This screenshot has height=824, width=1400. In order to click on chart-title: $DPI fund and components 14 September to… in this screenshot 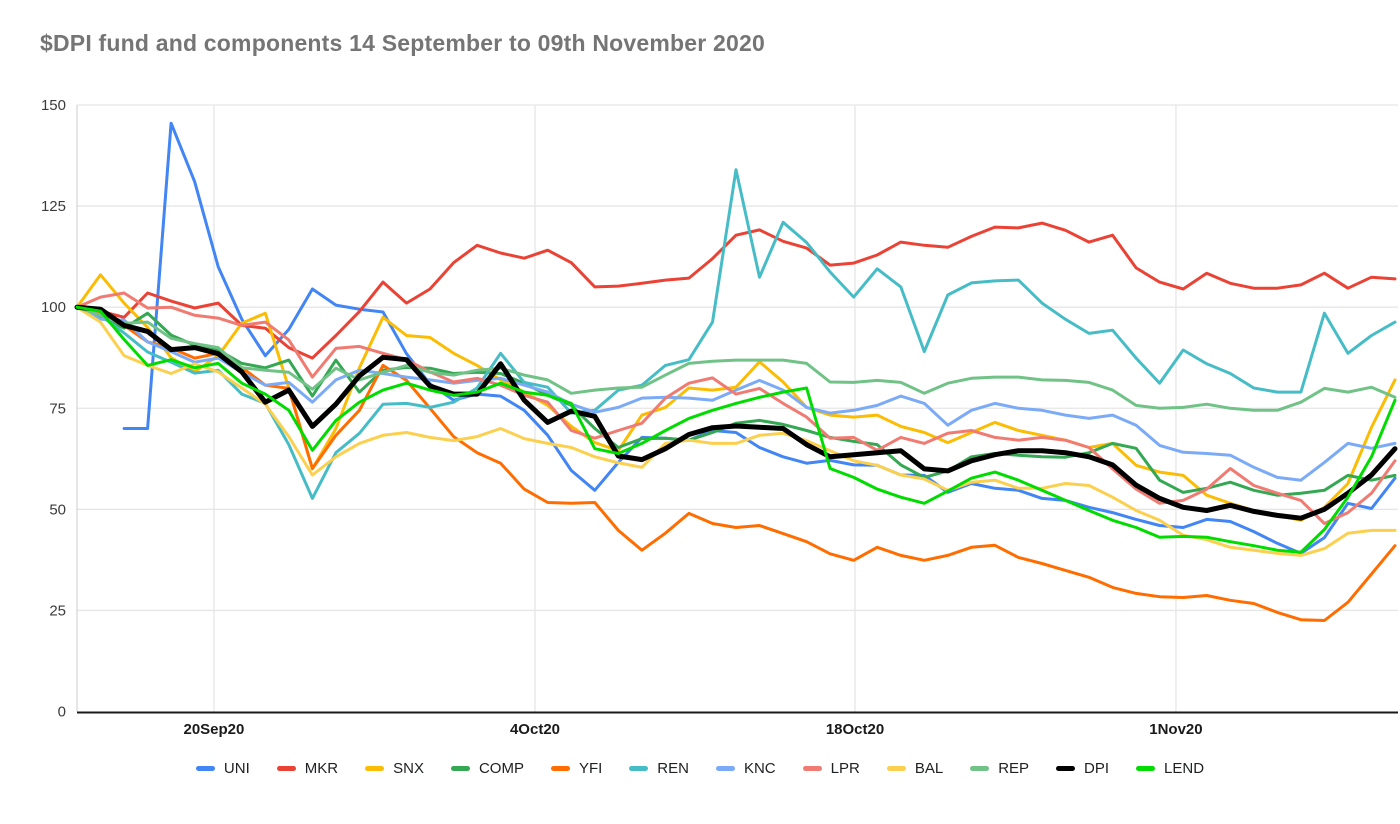, I will do `click(402, 43)`.